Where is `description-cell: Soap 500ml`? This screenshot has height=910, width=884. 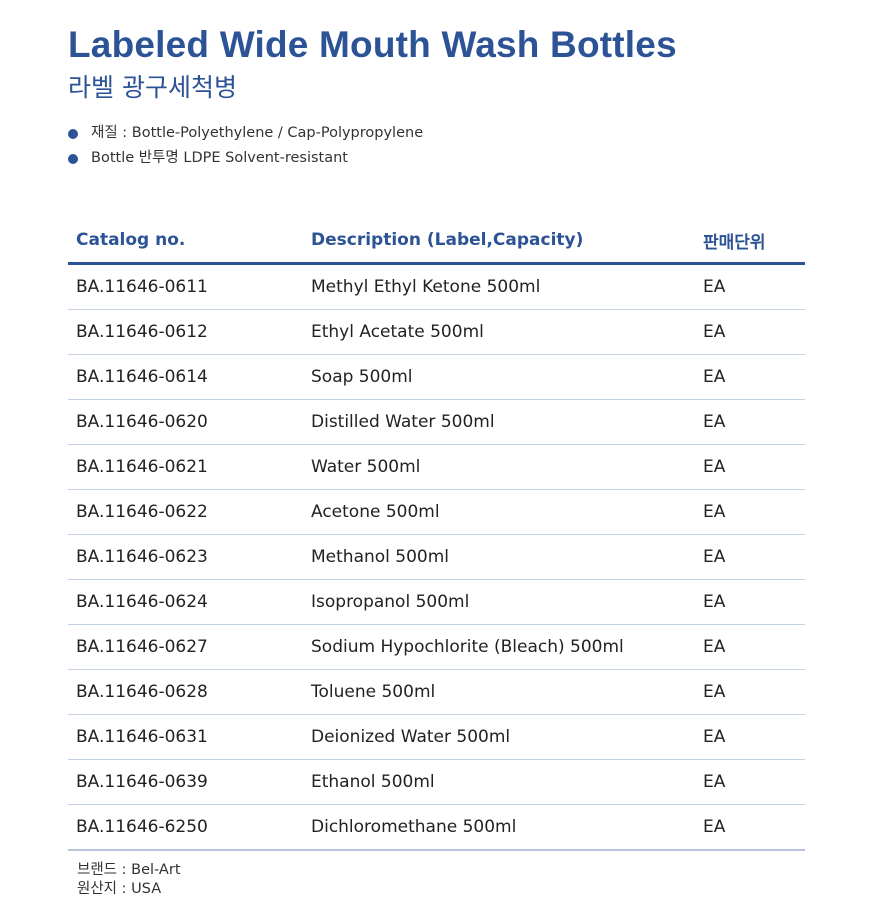
description-cell: Soap 500ml is located at coordinates (499, 377).